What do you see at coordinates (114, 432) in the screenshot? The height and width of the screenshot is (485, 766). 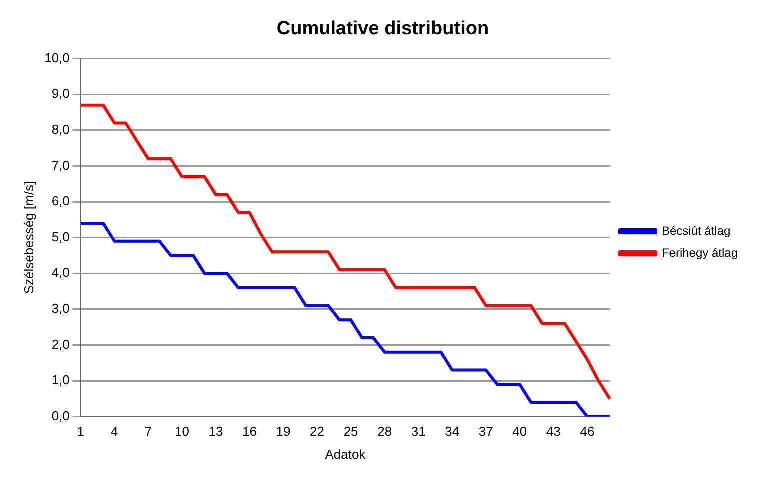 I see `x-tick-label: 4` at bounding box center [114, 432].